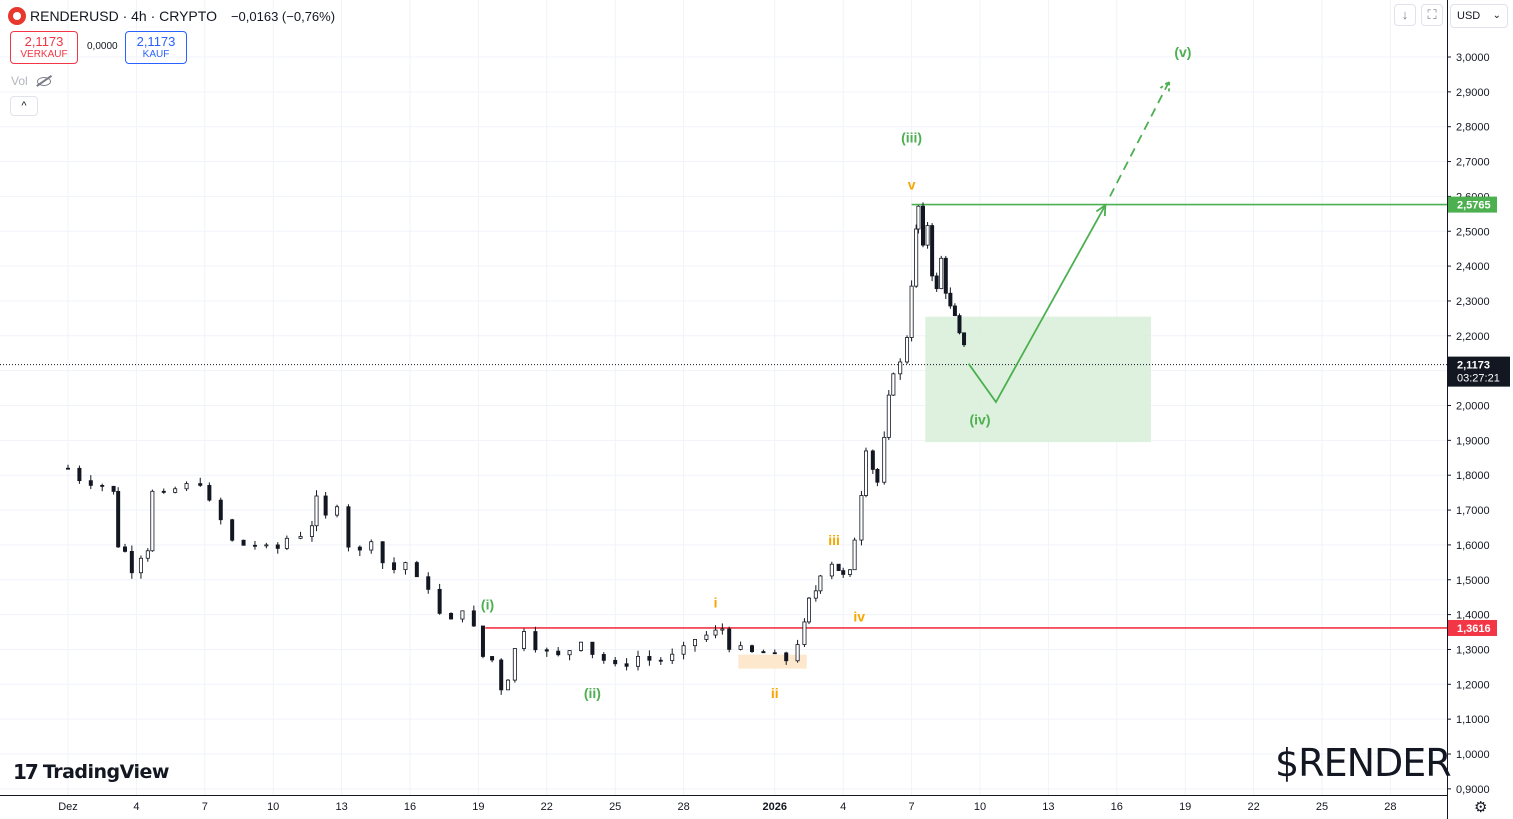  Describe the element at coordinates (1469, 16) in the screenshot. I see `currency-value: USD` at that location.